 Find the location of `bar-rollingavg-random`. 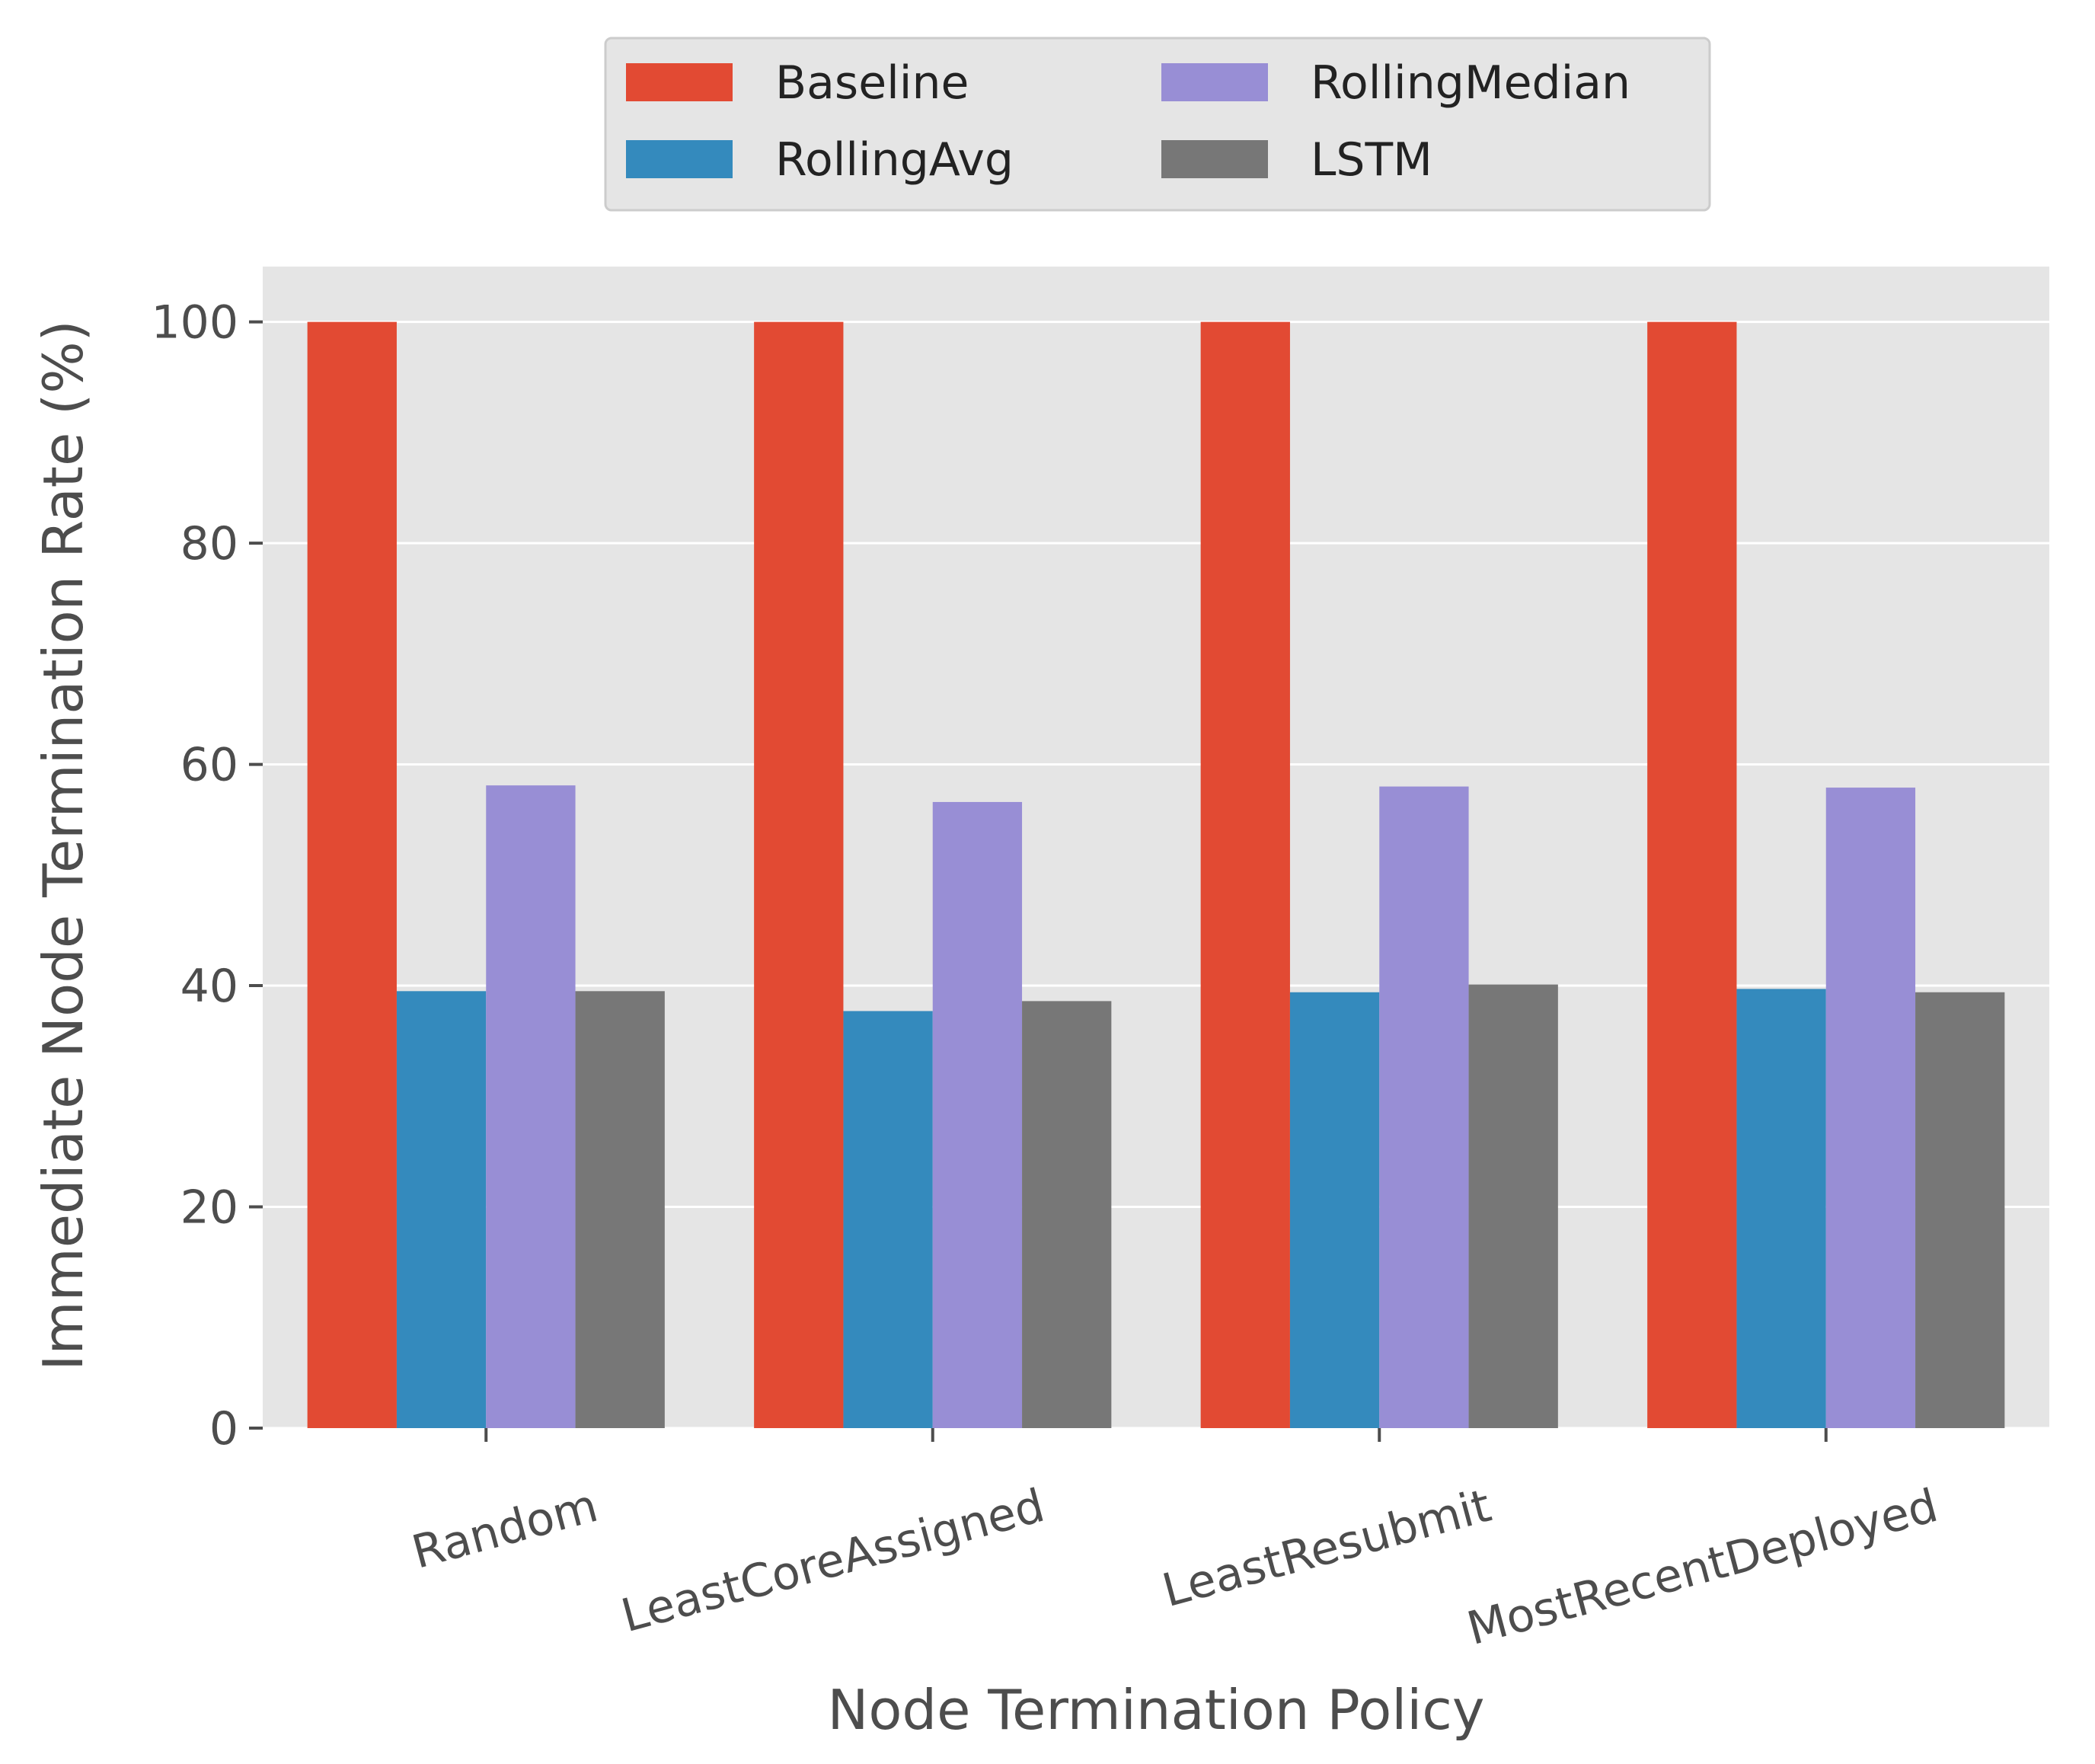

bar-rollingavg-random is located at coordinates (441, 1209).